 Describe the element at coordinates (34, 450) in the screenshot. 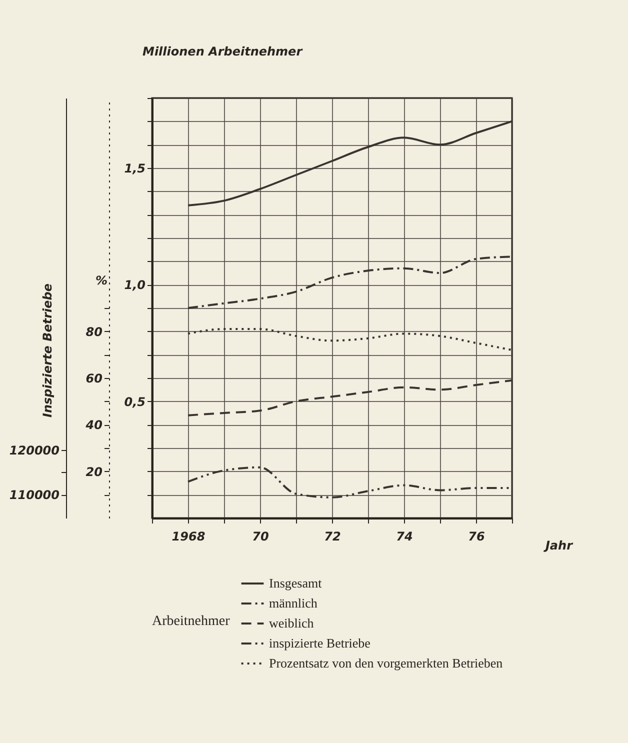

I see `y3-tick-label: 120000` at that location.